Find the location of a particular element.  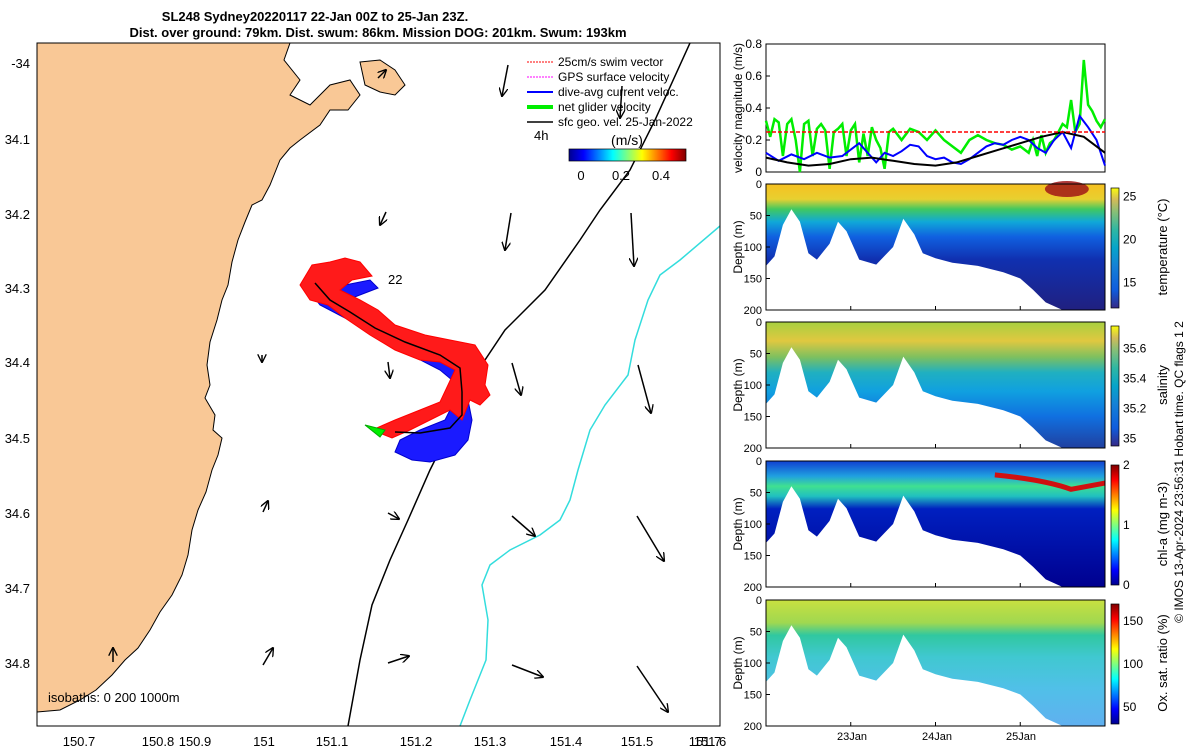

map-y-tick: 34.1 is located at coordinates (17, 139).